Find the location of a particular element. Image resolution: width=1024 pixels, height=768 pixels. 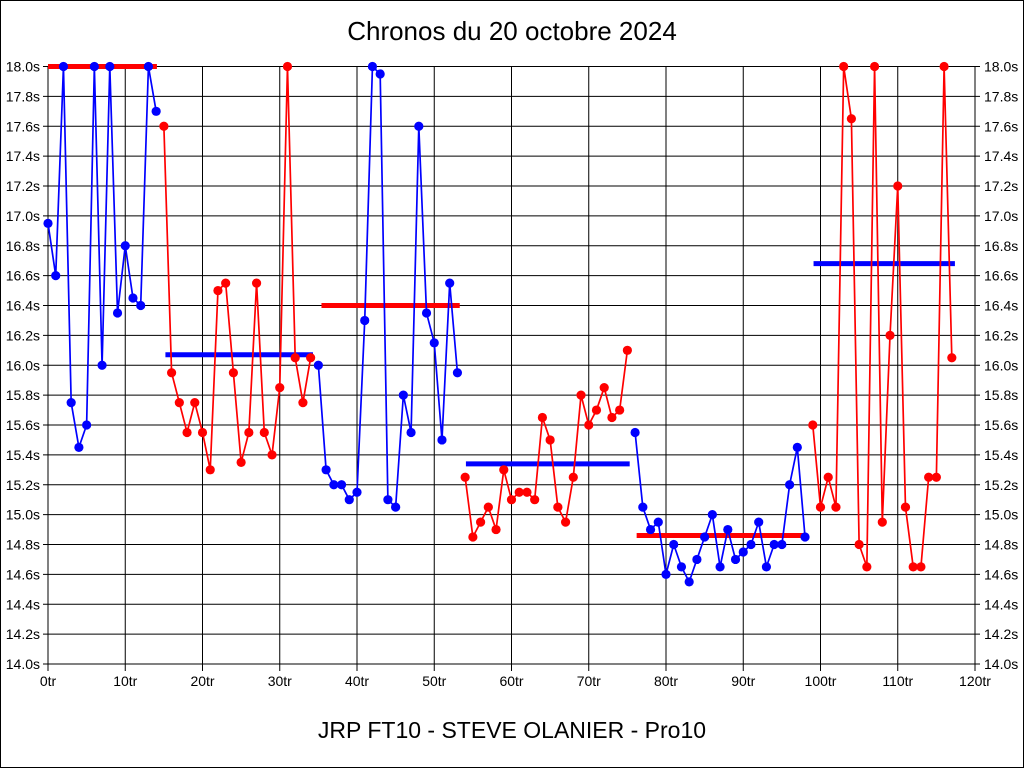

x-tick-label: 30tr is located at coordinates (280, 681).